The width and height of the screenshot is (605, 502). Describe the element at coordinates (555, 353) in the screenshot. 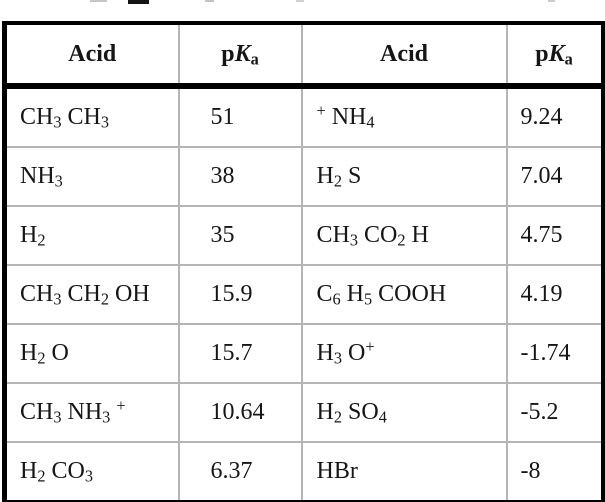

I see `pka-value-cell: -1.74` at that location.